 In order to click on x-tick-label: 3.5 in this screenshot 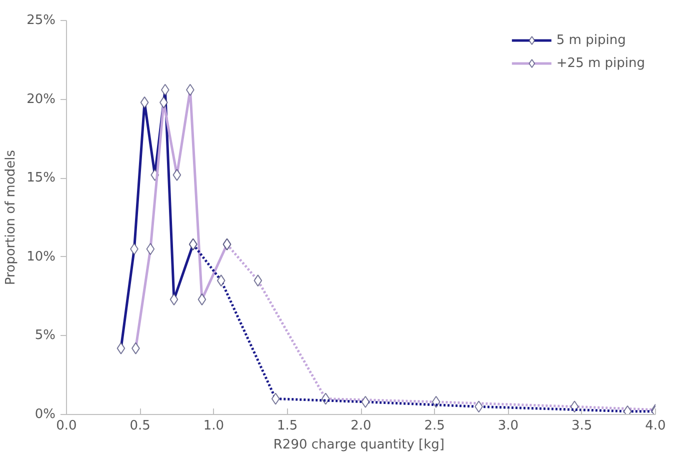, I will do `click(582, 426)`.